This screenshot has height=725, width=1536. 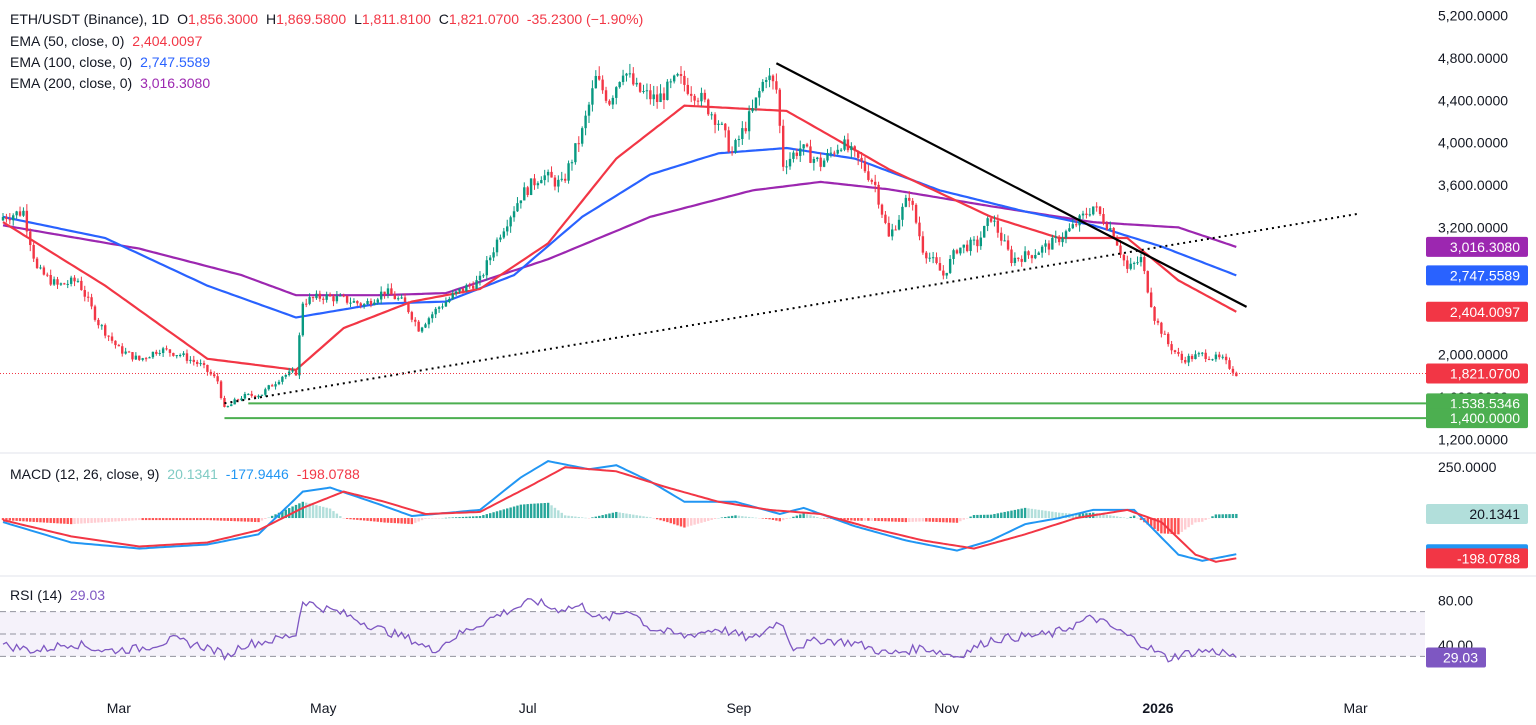 What do you see at coordinates (619, 511) in the screenshot?
I see `macd-line` at bounding box center [619, 511].